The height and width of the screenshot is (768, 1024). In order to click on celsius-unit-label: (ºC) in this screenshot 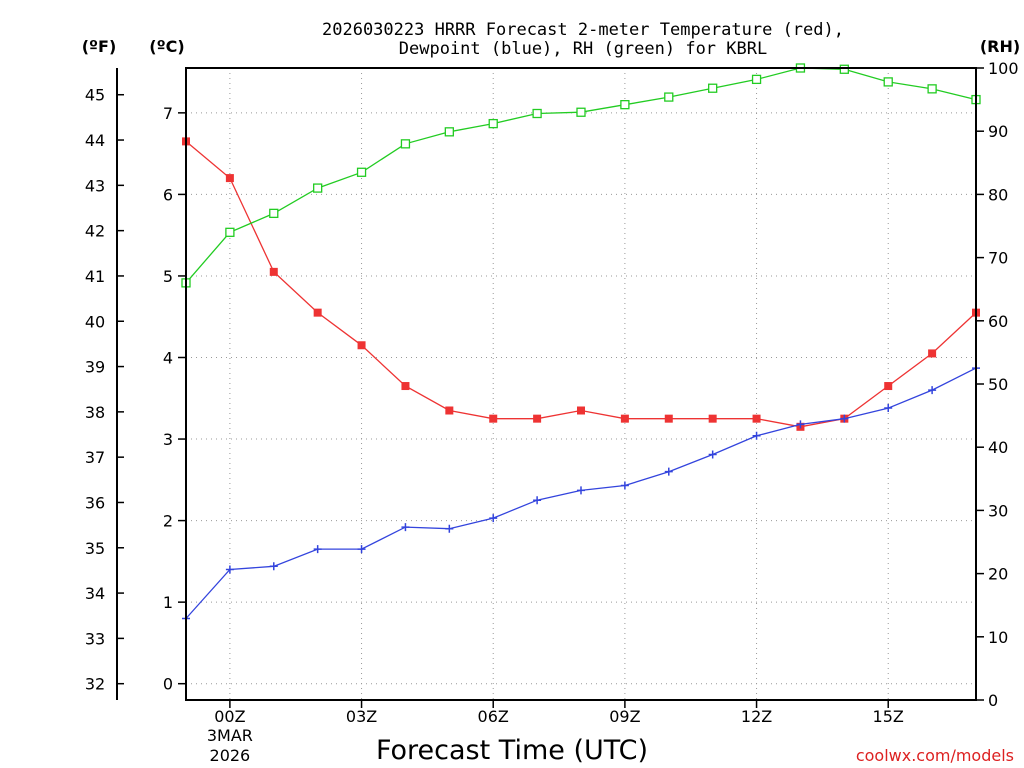, I will do `click(166, 46)`.